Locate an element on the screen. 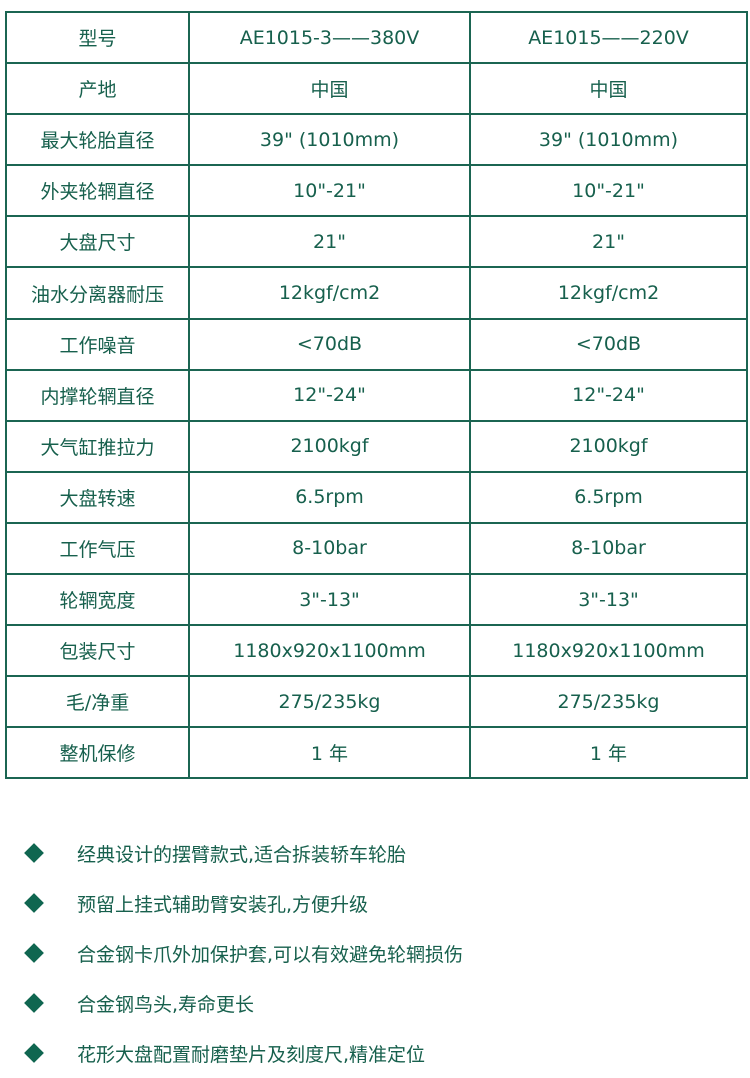 The width and height of the screenshot is (750, 1078). feature-item: 预留上挂式辅助臂安装孔,方便升级 is located at coordinates (231, 903).